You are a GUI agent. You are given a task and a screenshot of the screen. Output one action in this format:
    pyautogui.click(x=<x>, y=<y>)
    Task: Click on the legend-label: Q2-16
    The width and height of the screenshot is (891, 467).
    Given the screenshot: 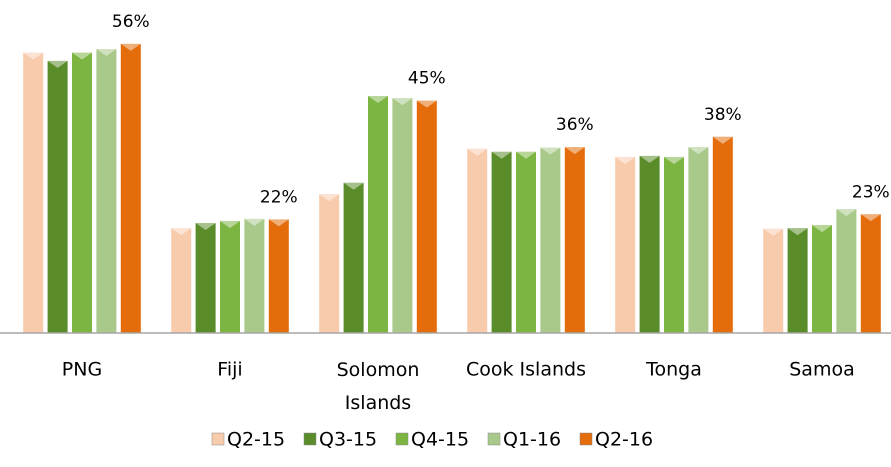 What is the action you would take?
    pyautogui.click(x=624, y=440)
    